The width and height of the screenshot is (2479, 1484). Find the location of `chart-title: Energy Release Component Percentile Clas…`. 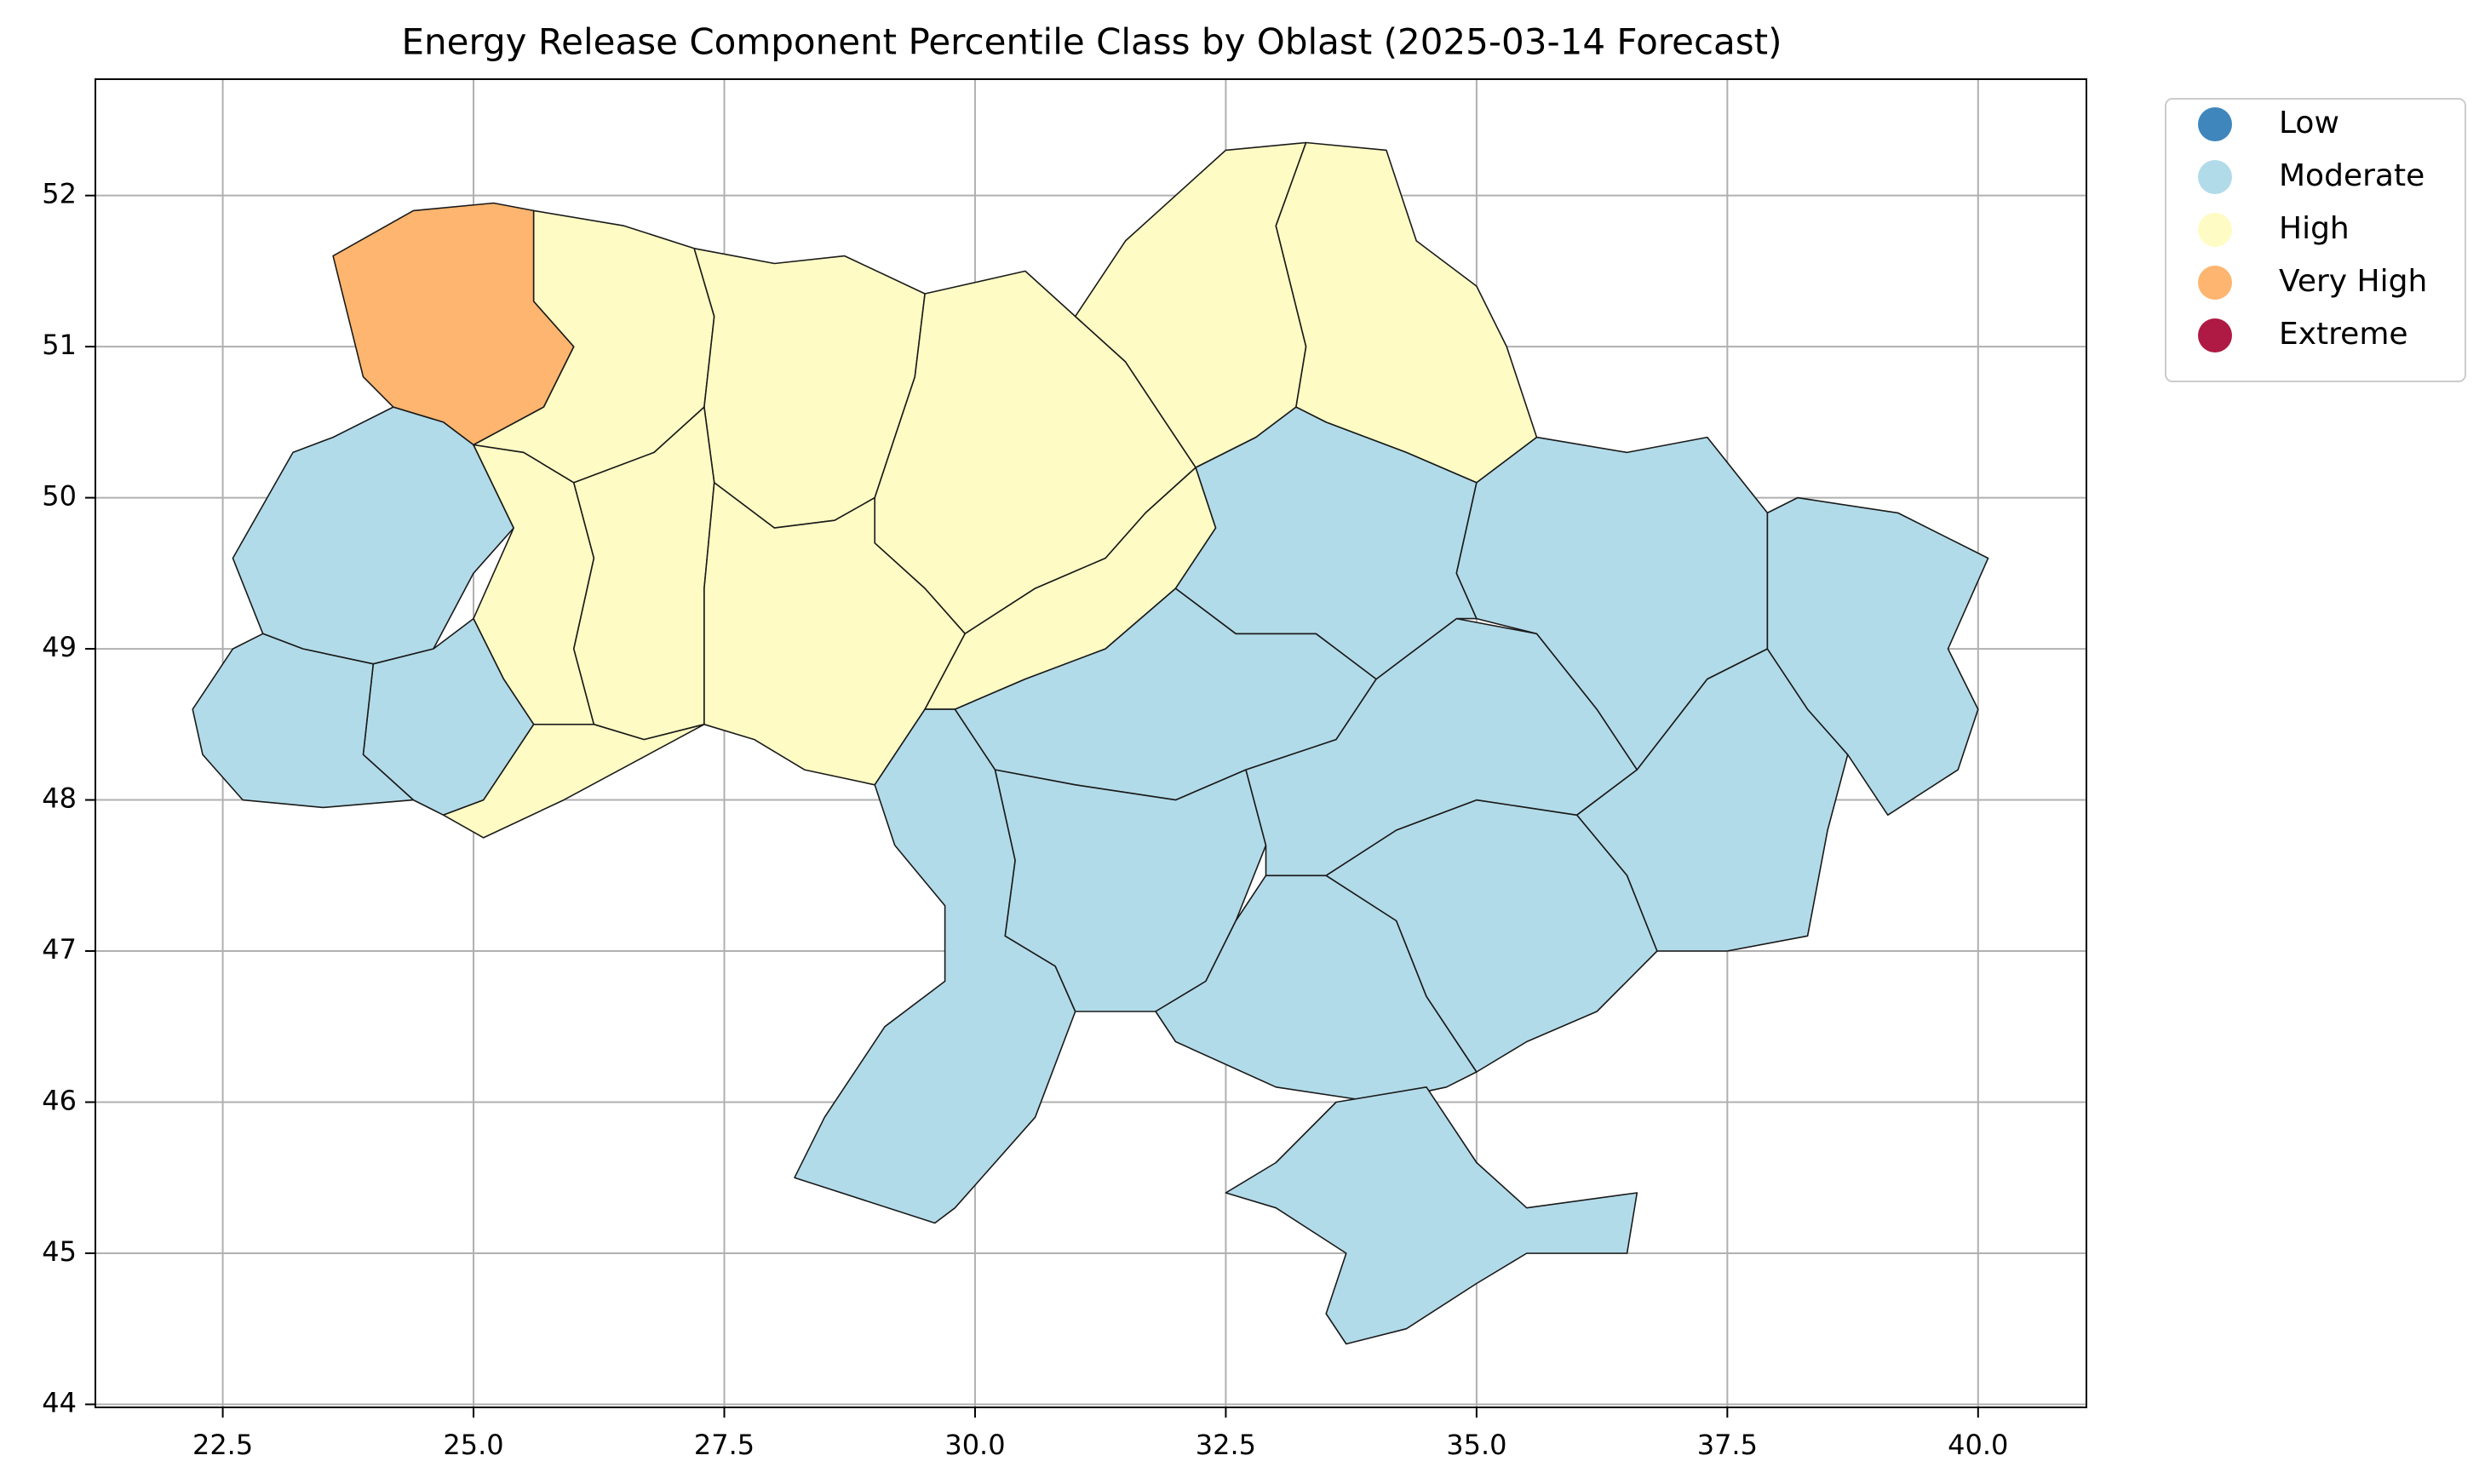

chart-title: Energy Release Component Percentile Clas… is located at coordinates (1091, 42).